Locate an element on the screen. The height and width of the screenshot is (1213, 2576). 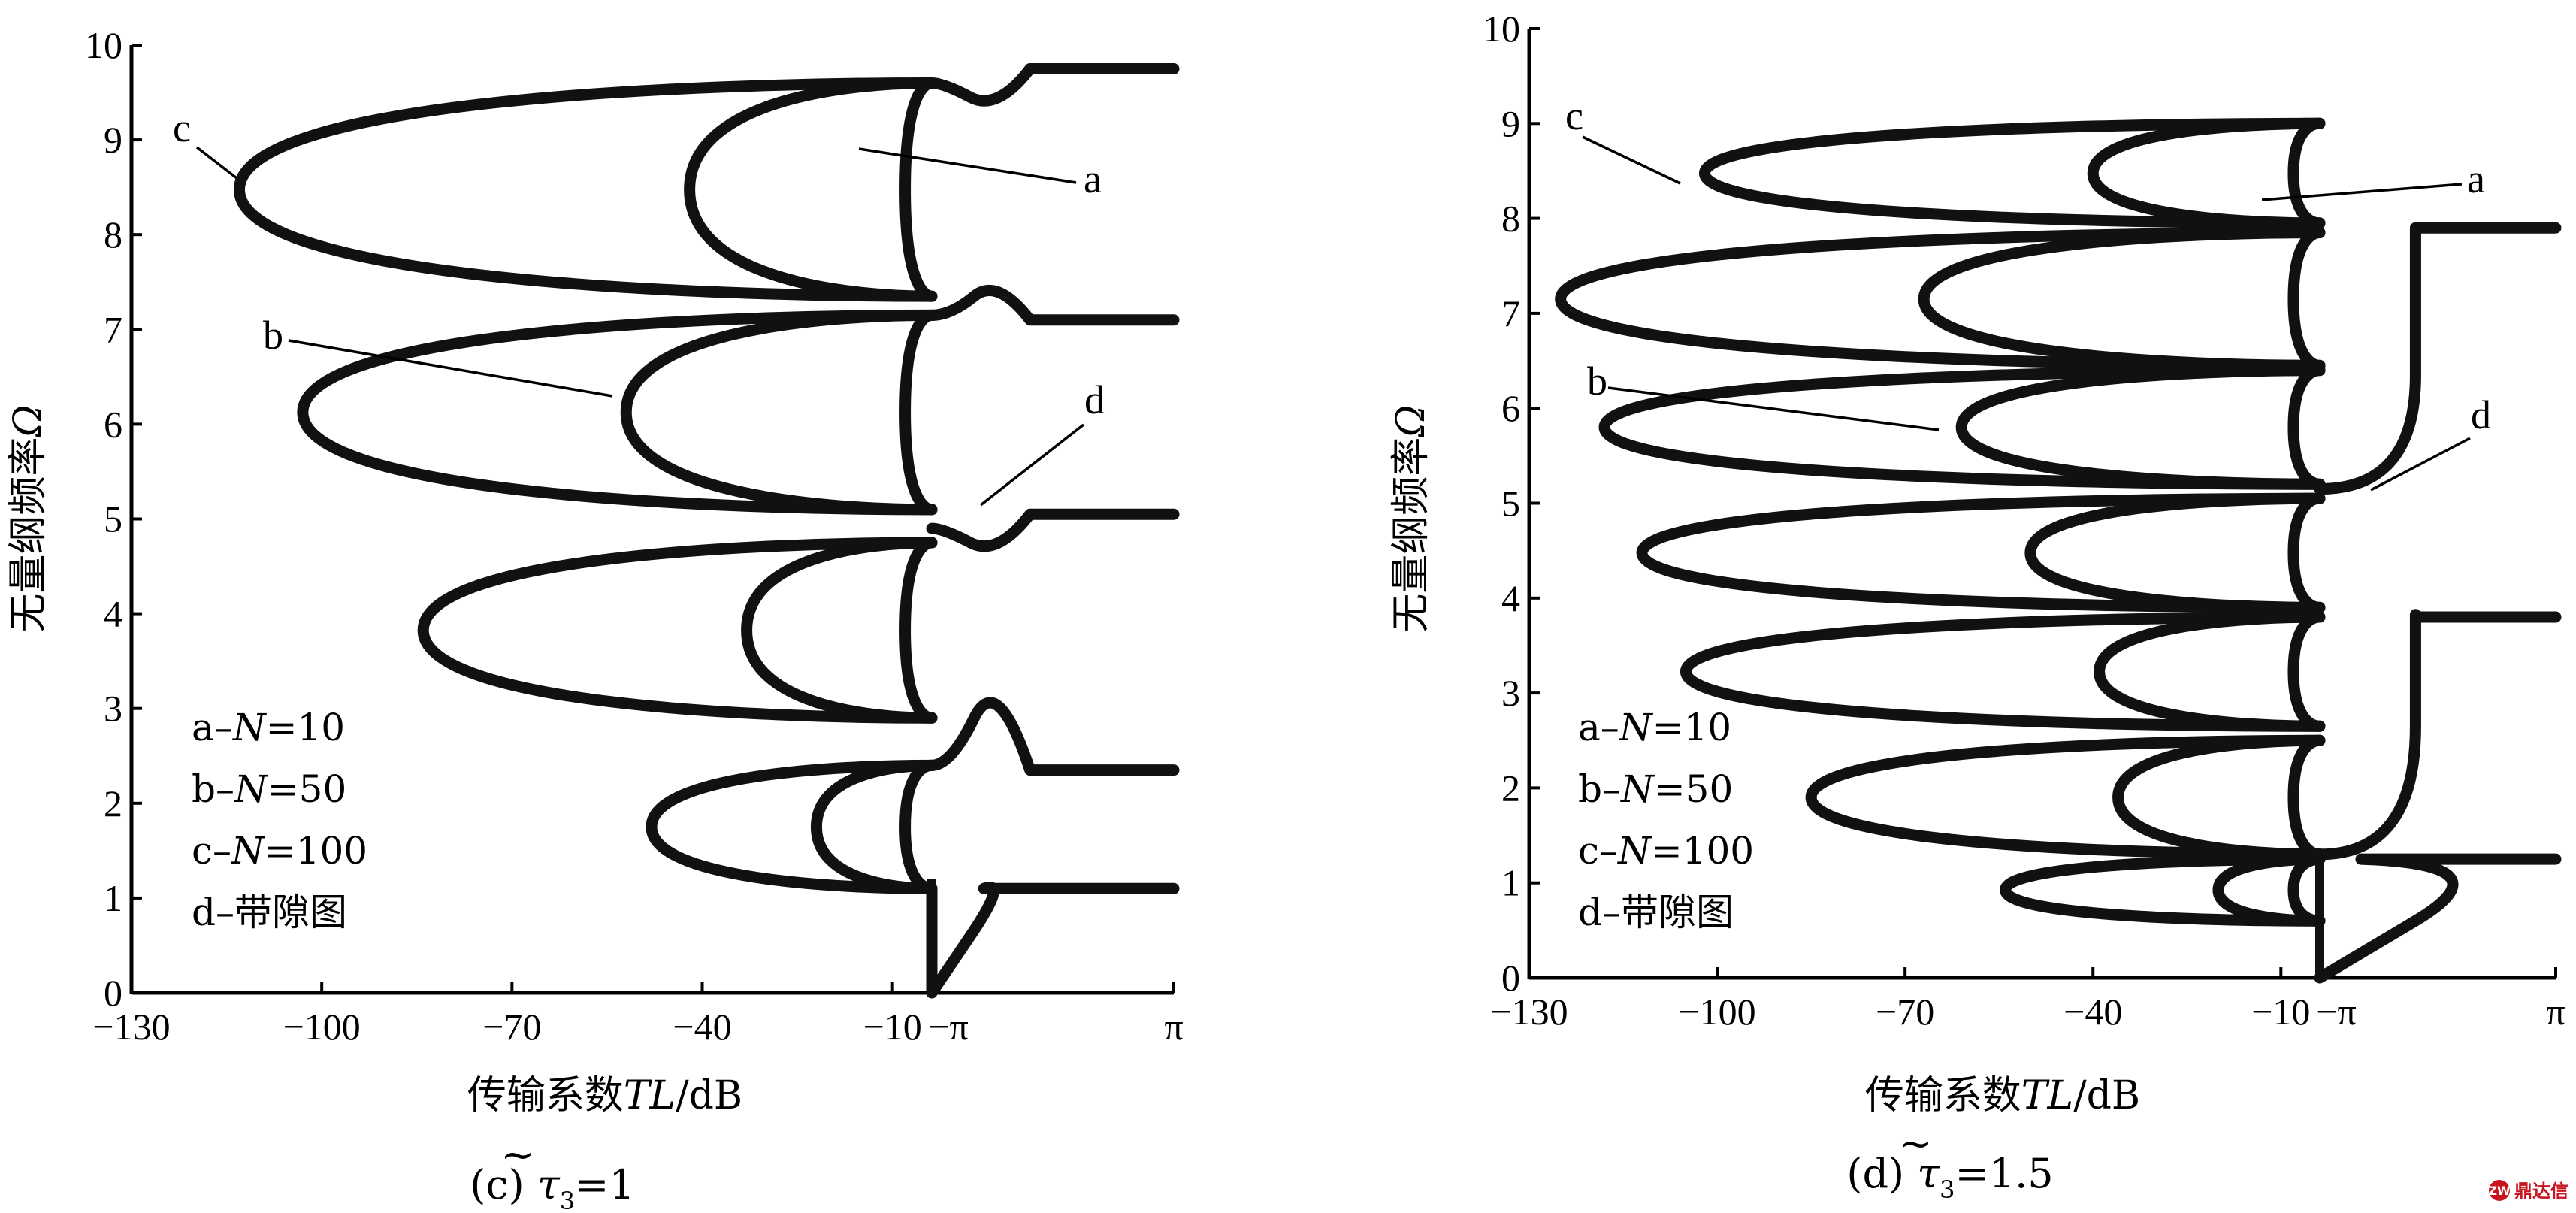
watermark-badge-text: ZW is located at coordinates (2500, 1191).